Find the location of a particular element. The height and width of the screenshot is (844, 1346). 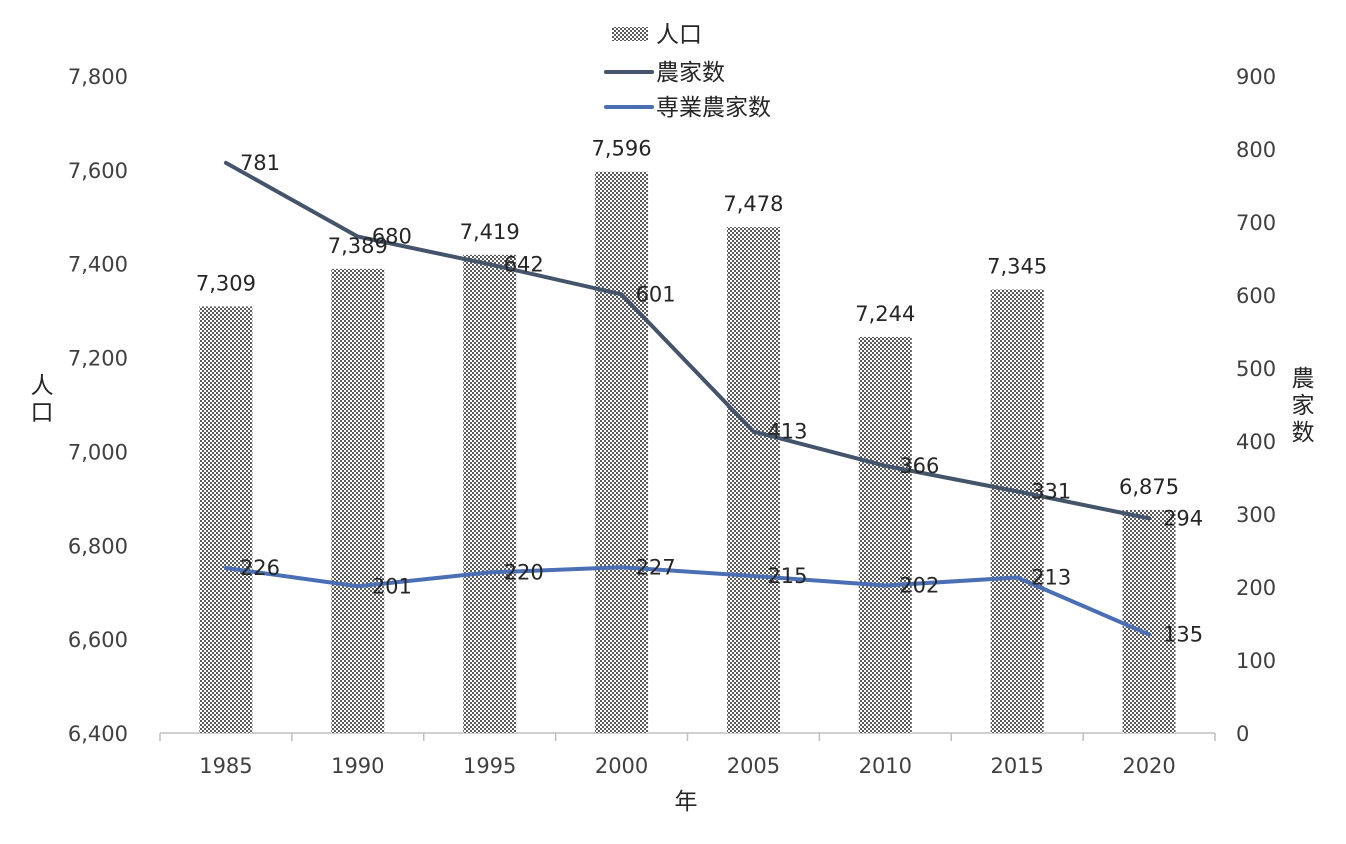

line-data-label: 201 is located at coordinates (392, 586).